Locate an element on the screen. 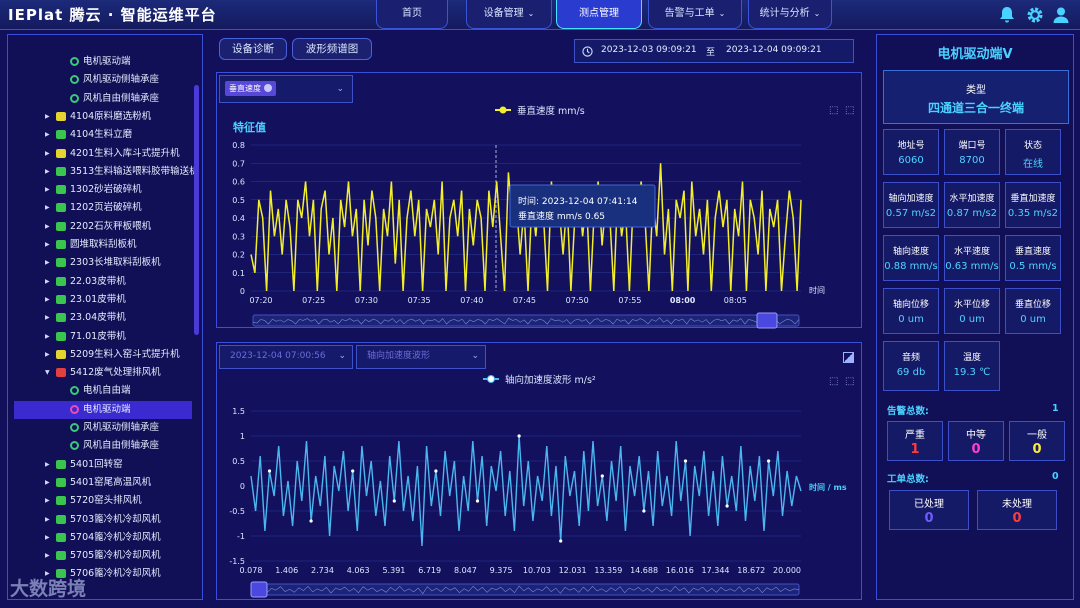  nav-tab-2: 测点管理 is located at coordinates (599, 14).